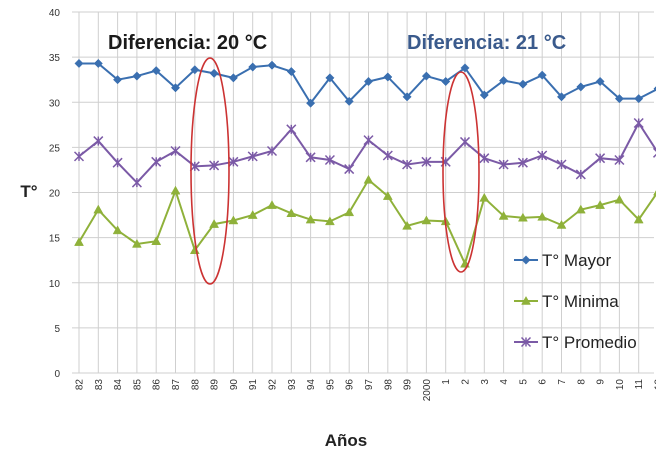 The height and width of the screenshot is (453, 656). I want to click on y-tick-label: 20, so click(55, 194).